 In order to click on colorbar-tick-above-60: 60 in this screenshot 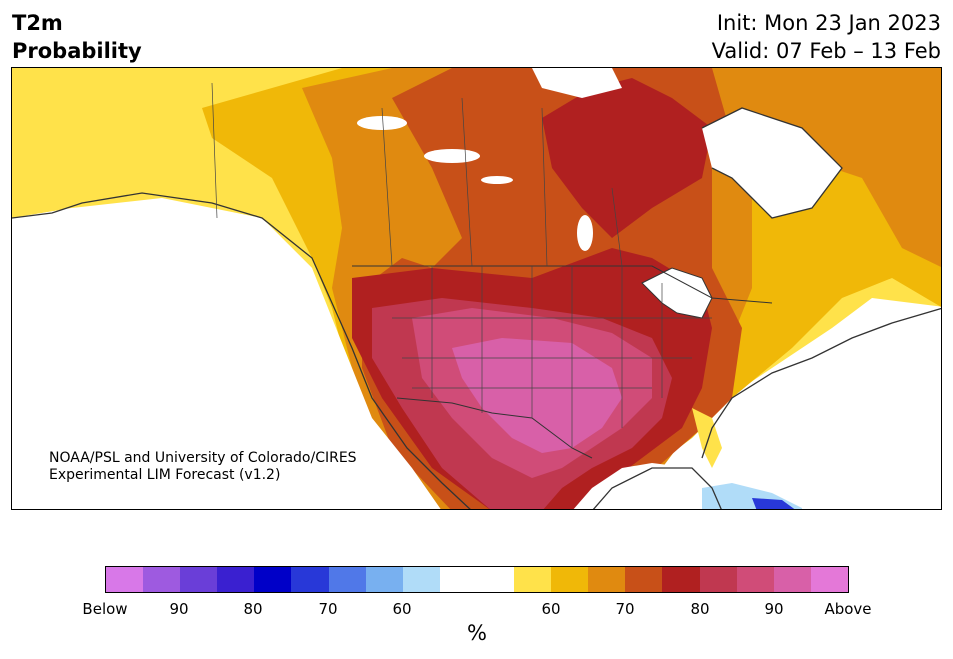, I will do `click(551, 609)`.